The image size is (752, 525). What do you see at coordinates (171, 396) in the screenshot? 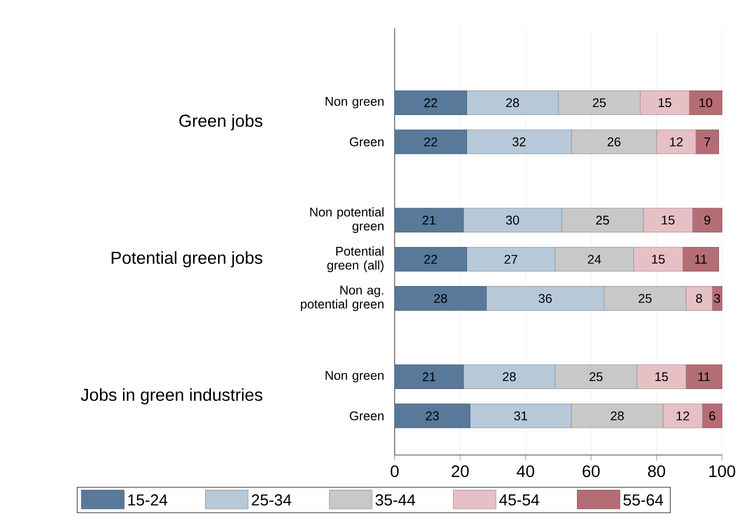
I see `text: Jobs in green industries` at bounding box center [171, 396].